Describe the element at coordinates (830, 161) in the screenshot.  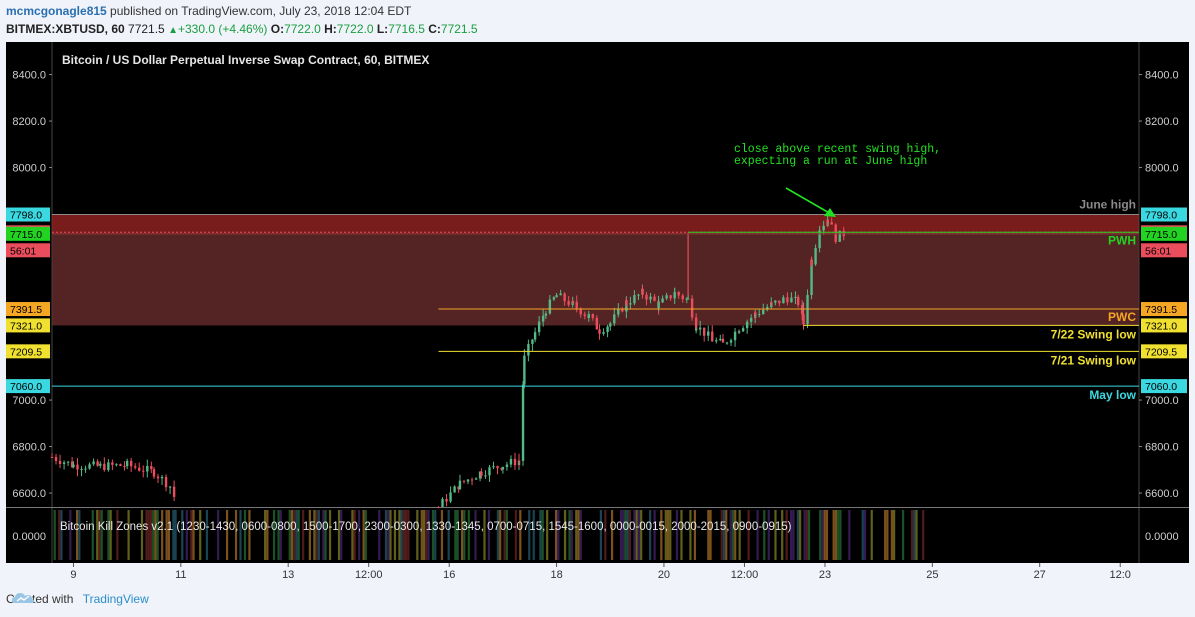
I see `annotation-line: expecting a run at June high` at that location.